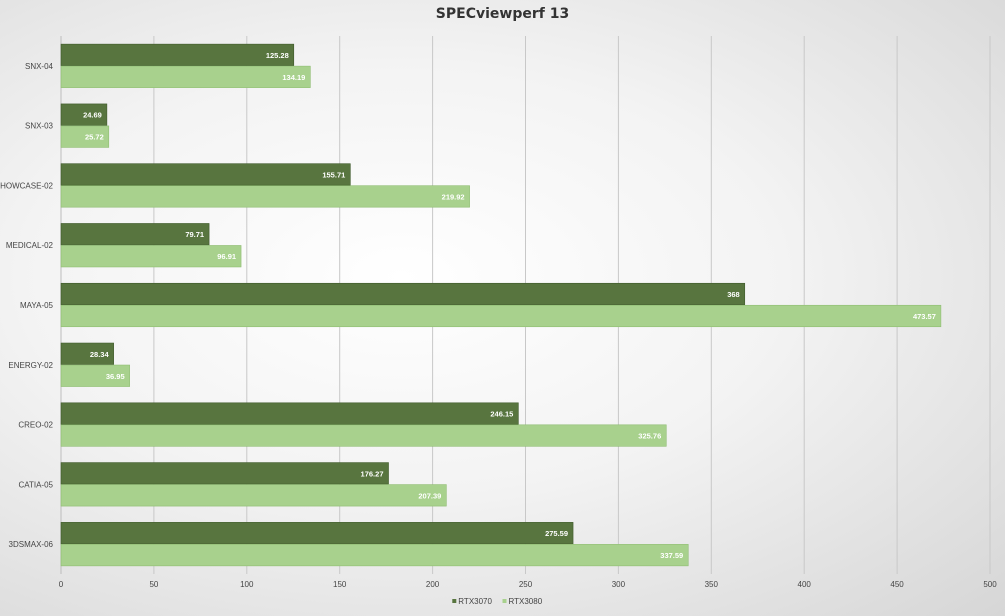  Describe the element at coordinates (37, 305) in the screenshot. I see `category-label-MAYA-05: MAYA-05` at that location.